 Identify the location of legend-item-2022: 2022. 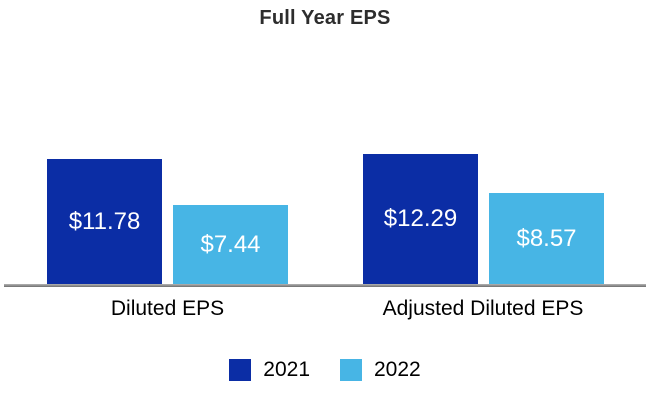
(380, 370).